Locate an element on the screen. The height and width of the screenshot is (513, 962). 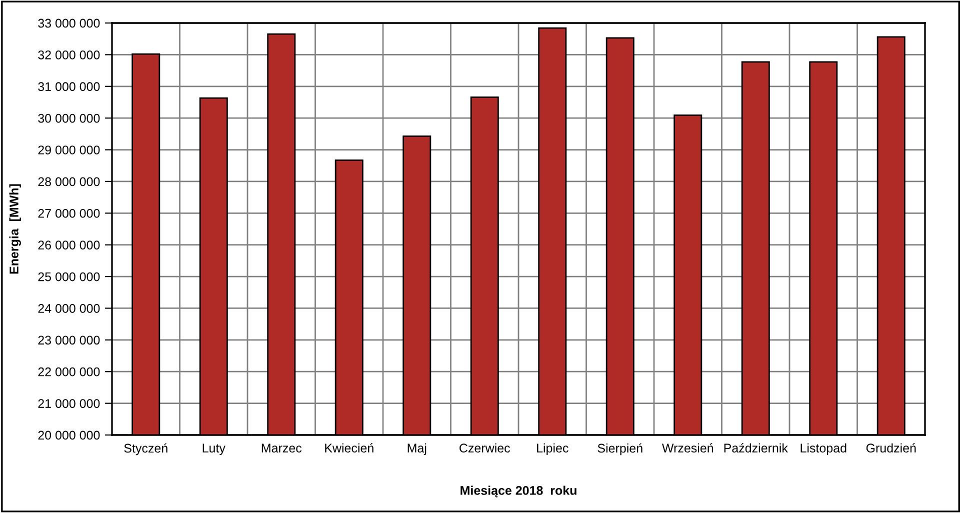
y-tick-label: 28 000 000 is located at coordinates (69, 181).